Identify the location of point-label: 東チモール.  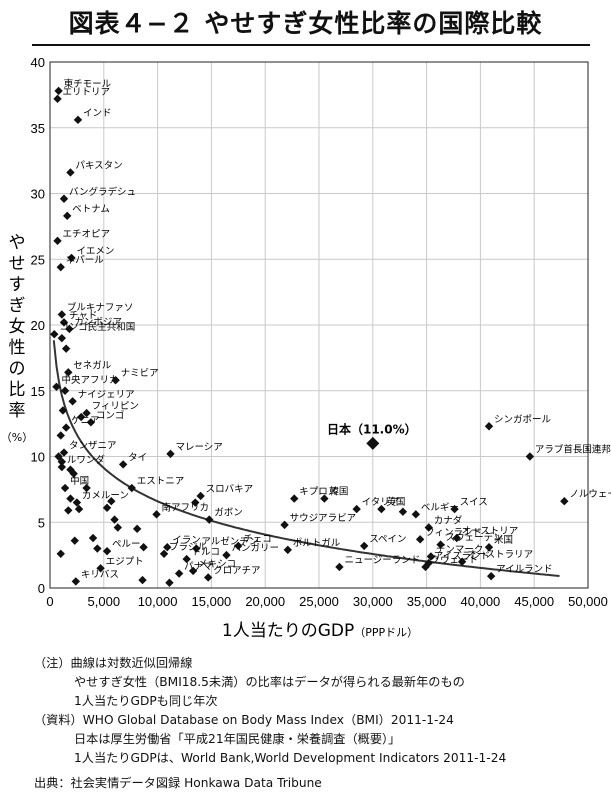
(88, 84).